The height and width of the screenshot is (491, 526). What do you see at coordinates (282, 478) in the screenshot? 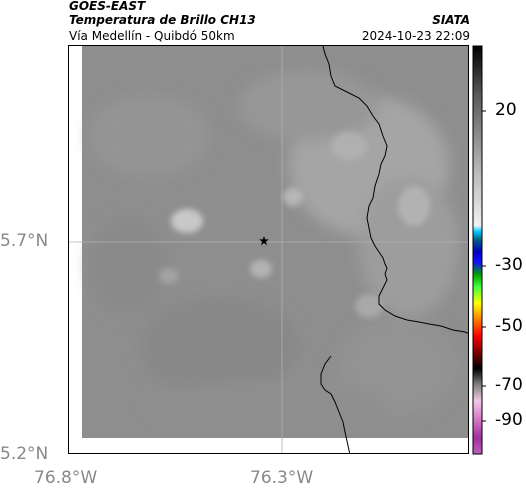
I see `lon-label-76-3: 76.3°W` at bounding box center [282, 478].